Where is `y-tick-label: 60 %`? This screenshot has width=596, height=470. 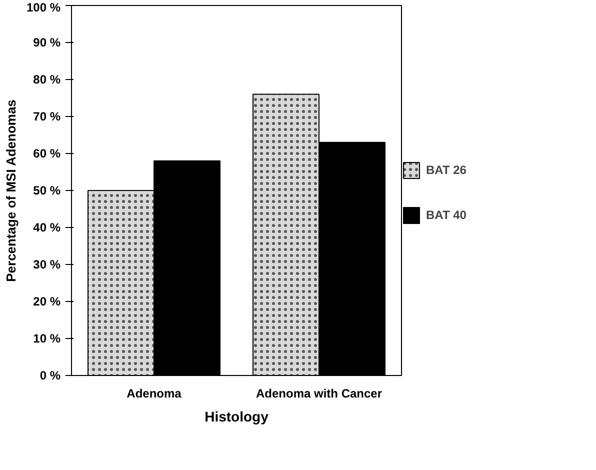 y-tick-label: 60 % is located at coordinates (47, 153).